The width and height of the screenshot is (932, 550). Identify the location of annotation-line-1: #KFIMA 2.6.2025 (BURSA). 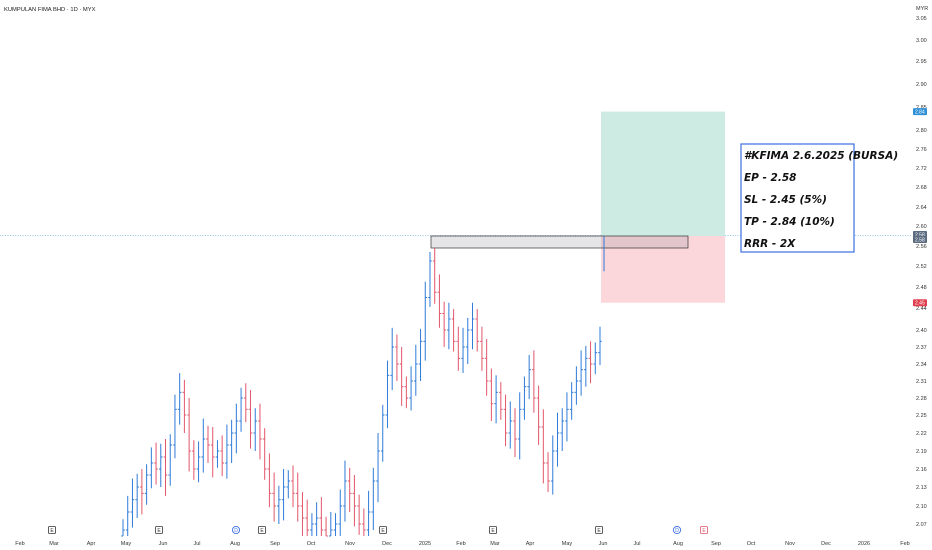
(821, 156).